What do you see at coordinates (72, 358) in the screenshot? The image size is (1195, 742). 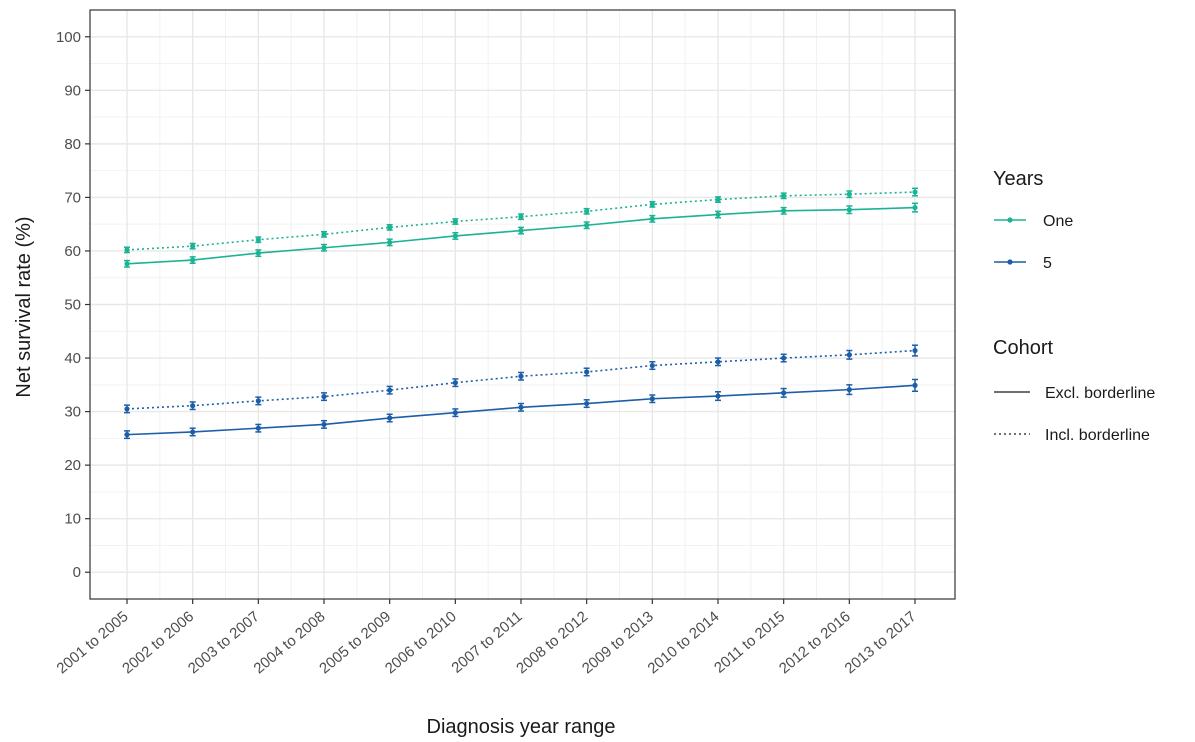 I see `y-tick-label: 40` at bounding box center [72, 358].